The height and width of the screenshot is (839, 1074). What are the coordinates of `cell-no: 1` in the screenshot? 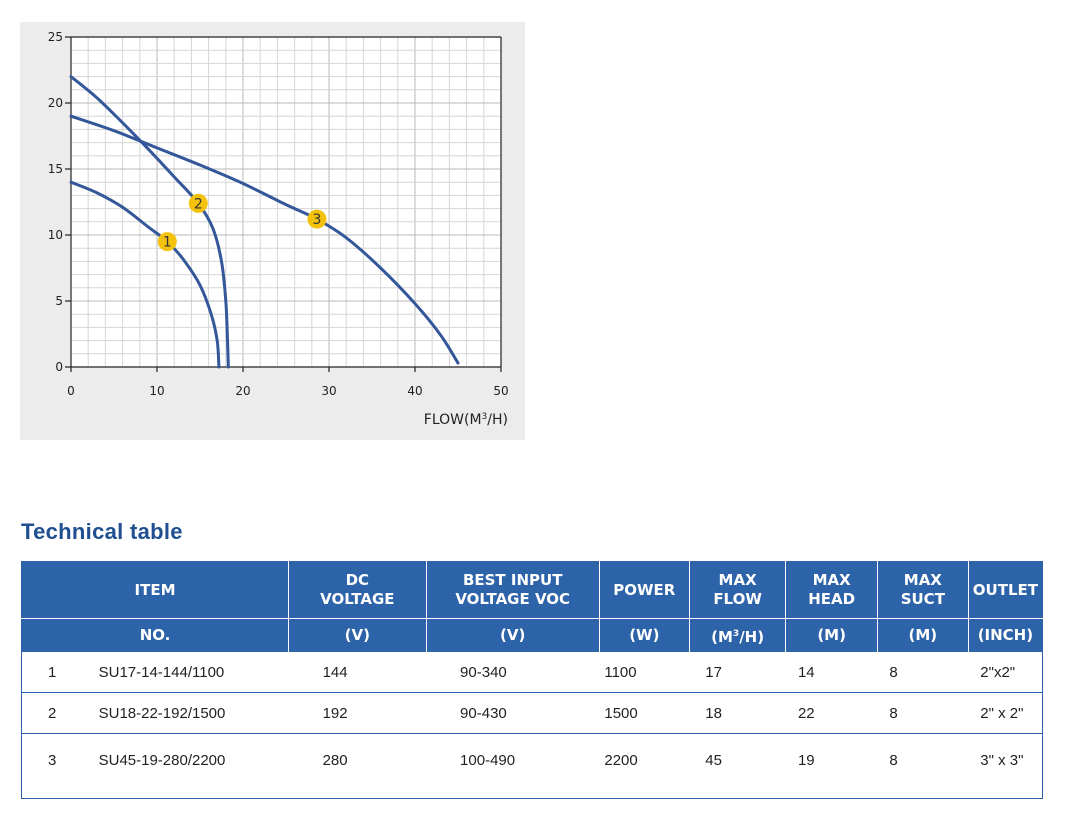 It's located at (60, 672).